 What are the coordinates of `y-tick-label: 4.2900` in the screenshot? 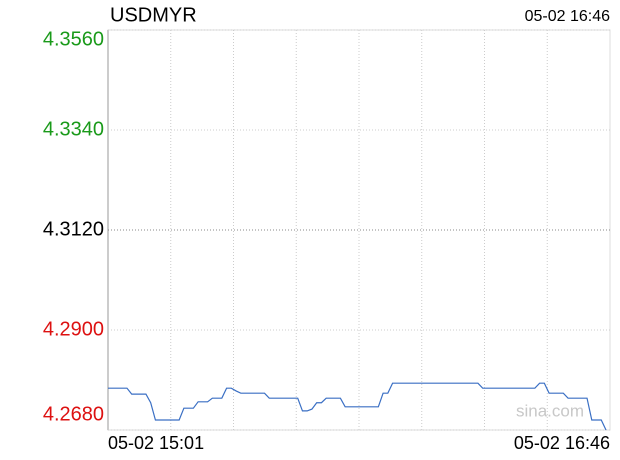 It's located at (73, 329).